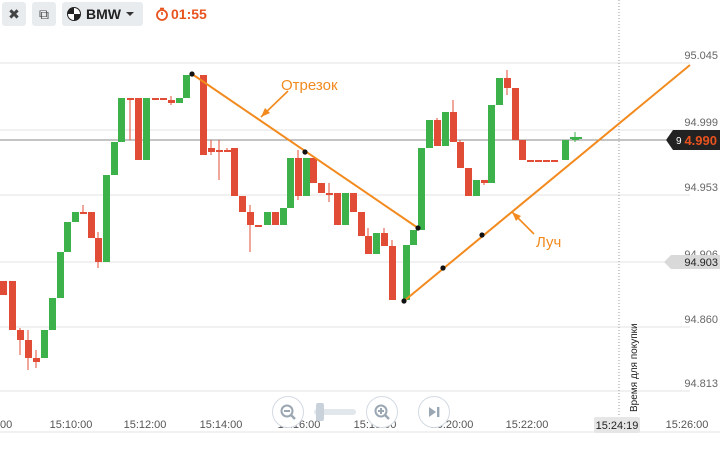 The height and width of the screenshot is (465, 720). I want to click on x-tick-label: 15:26:00, so click(687, 425).